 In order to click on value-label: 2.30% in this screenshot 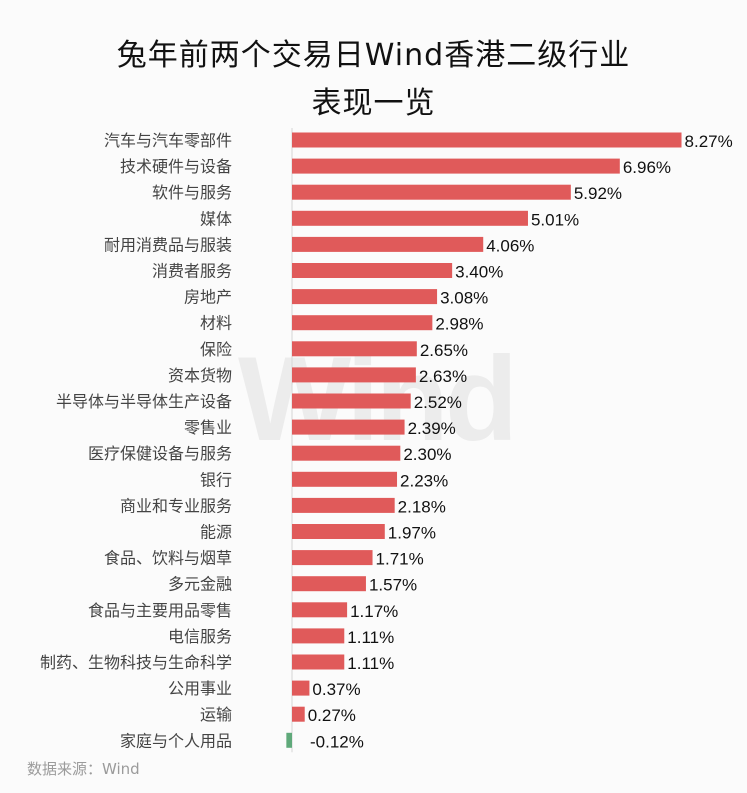, I will do `click(427, 454)`.